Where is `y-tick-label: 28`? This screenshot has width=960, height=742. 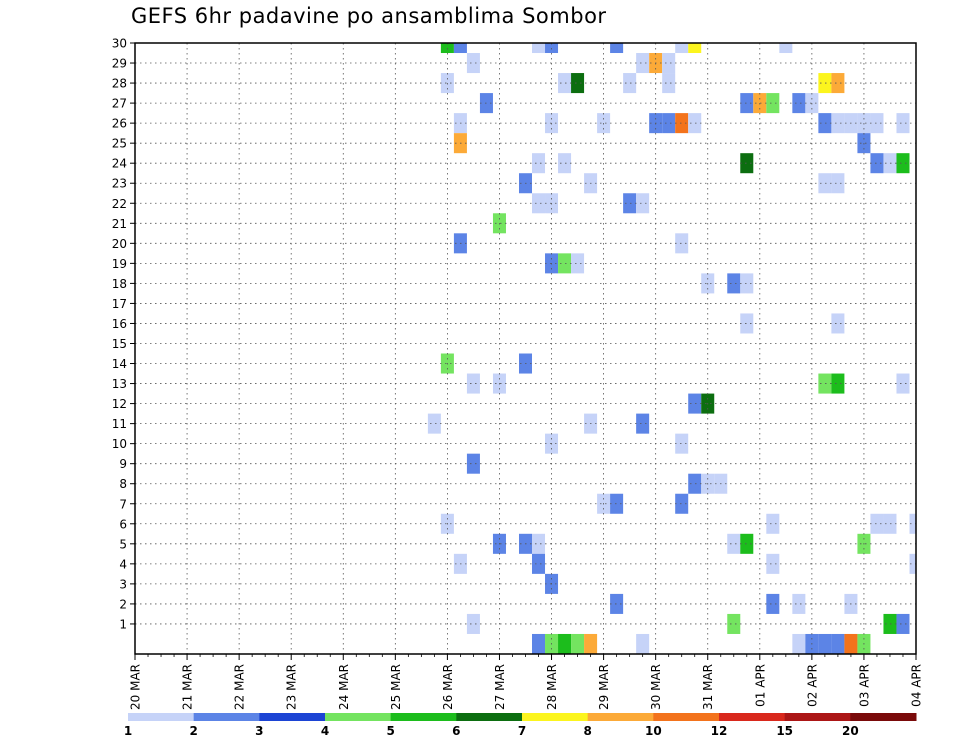
y-tick-label: 28 is located at coordinates (119, 84).